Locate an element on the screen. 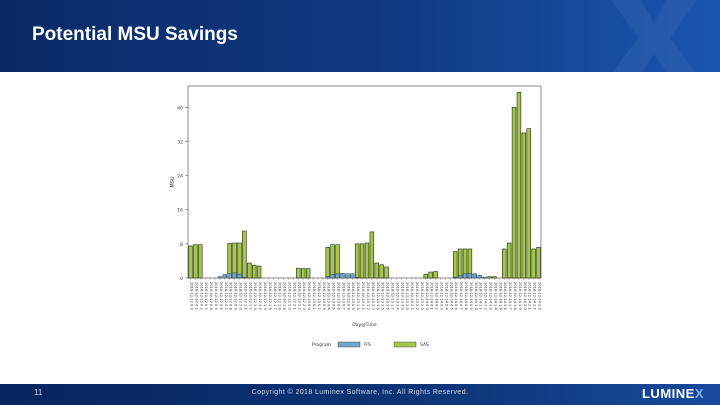 Image resolution: width=720 pixels, height=405 pixels. x-tick-label: 2018-12-14 0 3 is located at coordinates (441, 296).